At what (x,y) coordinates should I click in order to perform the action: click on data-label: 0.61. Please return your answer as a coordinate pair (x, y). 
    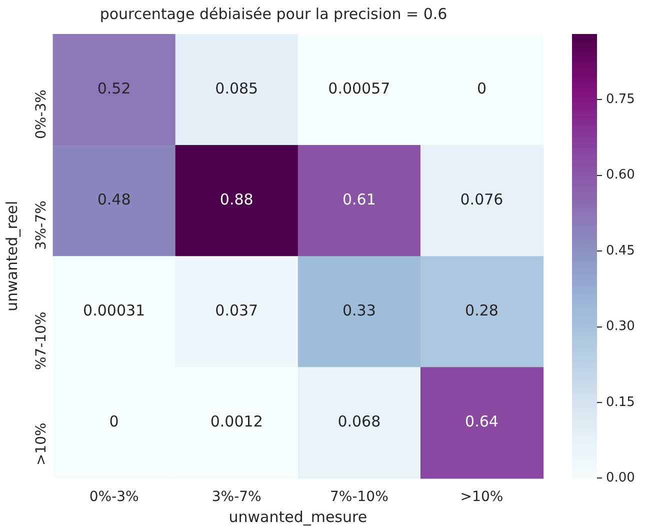
    Looking at the image, I should click on (359, 199).